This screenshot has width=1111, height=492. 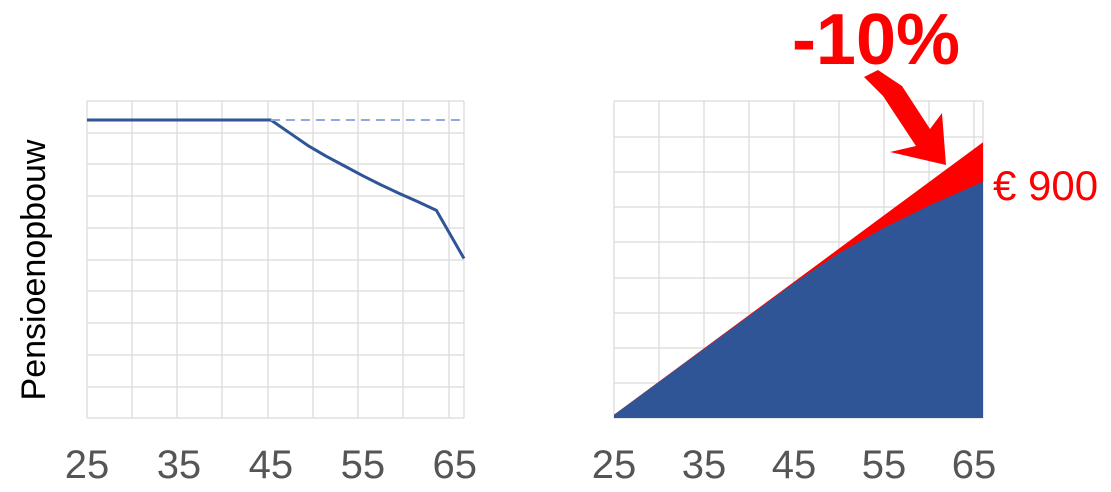 What do you see at coordinates (179, 465) in the screenshot?
I see `left-x-tick-label: 35` at bounding box center [179, 465].